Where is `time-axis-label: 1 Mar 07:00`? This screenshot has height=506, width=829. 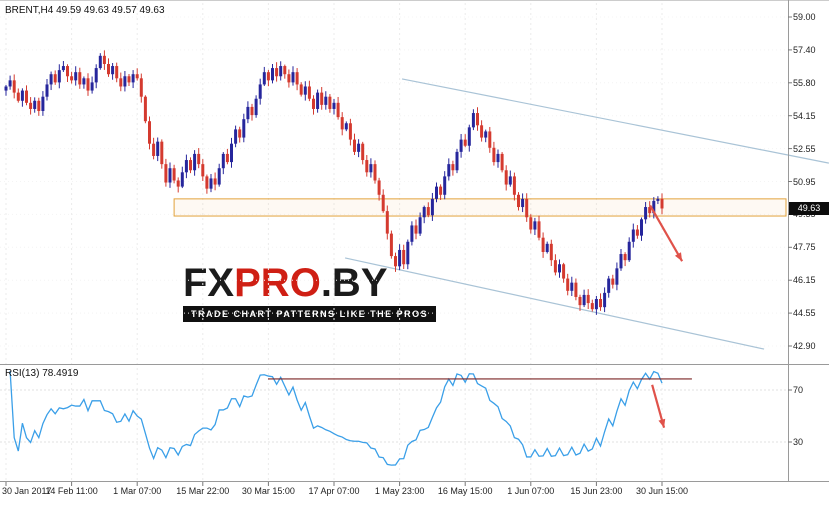 time-axis-label: 1 Mar 07:00 is located at coordinates (137, 491).